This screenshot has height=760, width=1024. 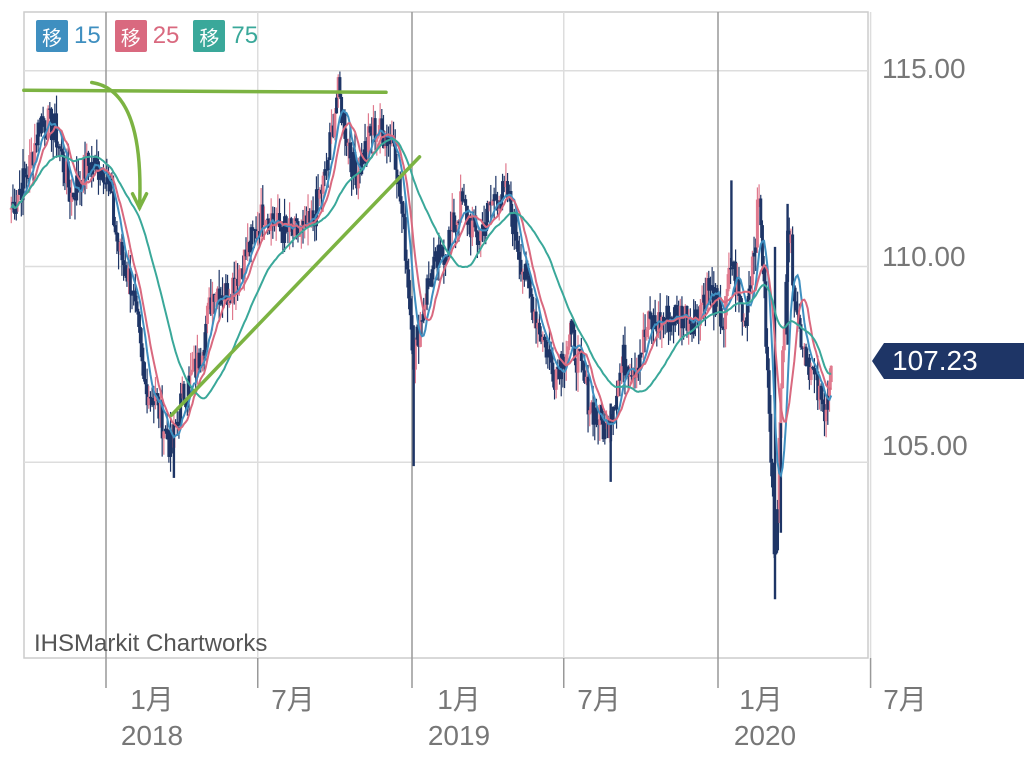 I want to click on legend-item-ma75: 移 75, so click(x=225, y=36).